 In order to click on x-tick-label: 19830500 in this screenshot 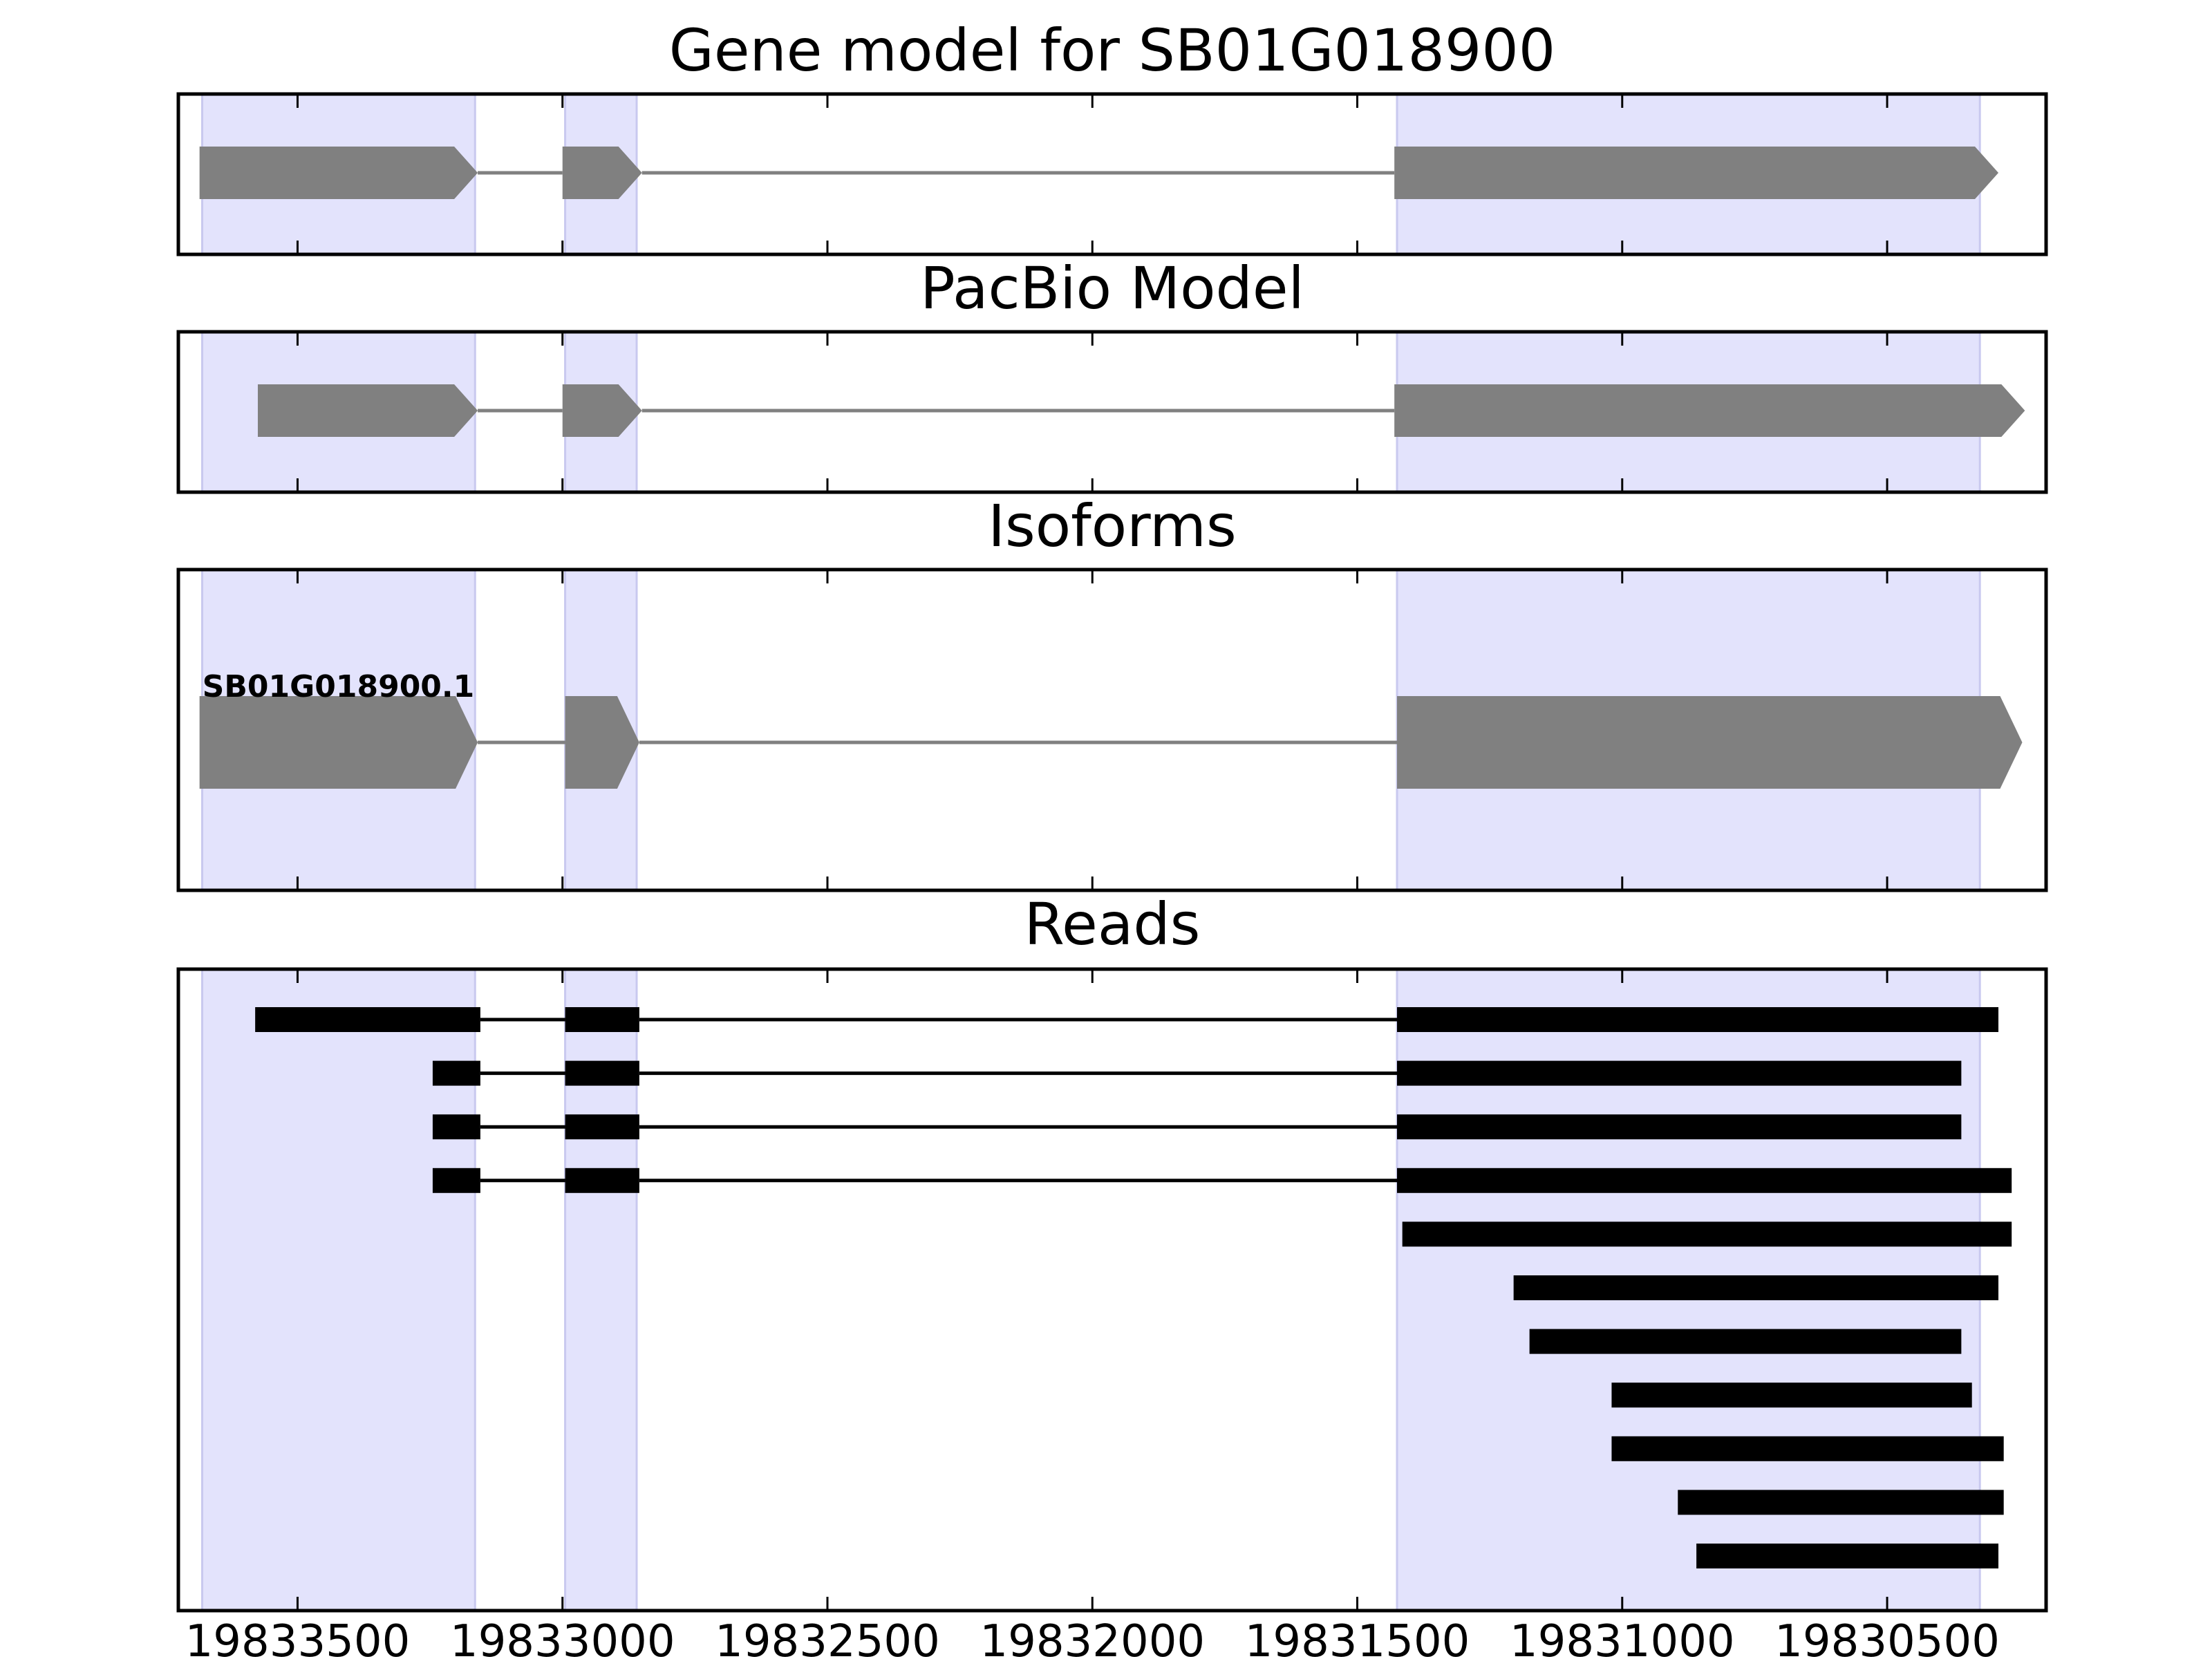, I will do `click(1887, 1638)`.